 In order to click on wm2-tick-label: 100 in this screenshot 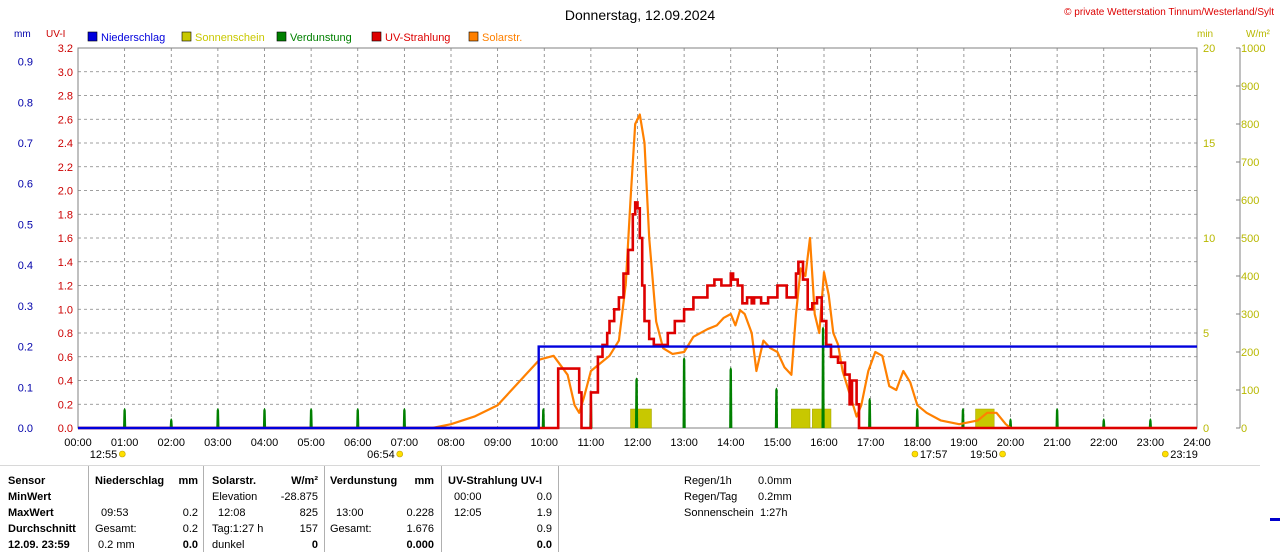, I will do `click(1250, 391)`.